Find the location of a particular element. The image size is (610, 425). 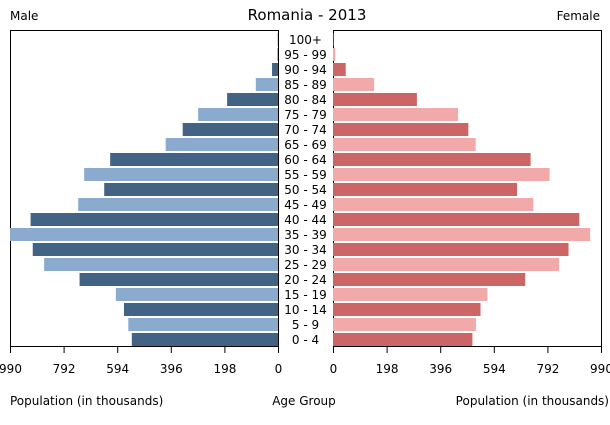

age-group-label: 85 - 89 is located at coordinates (305, 85).